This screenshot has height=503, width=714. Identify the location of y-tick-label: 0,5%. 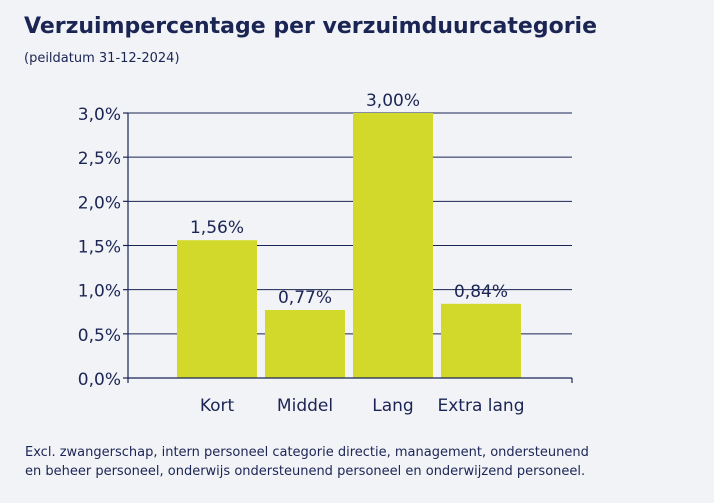
(99, 336).